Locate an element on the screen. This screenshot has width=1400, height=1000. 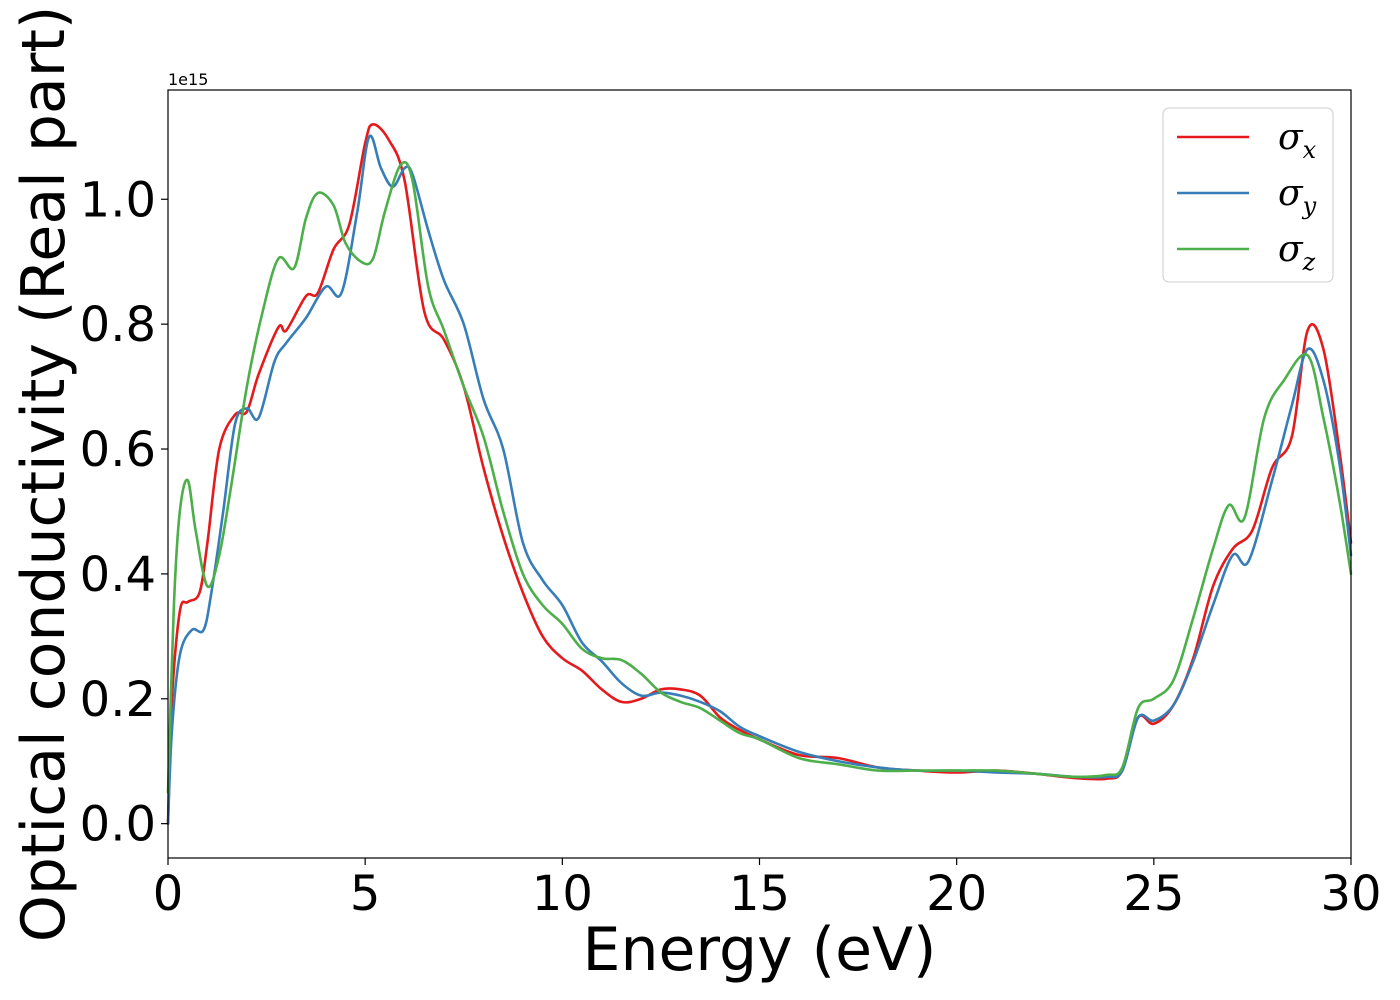
y-axis-ticks: 0.0 0.2 0.4 0.6 0.8 1.0 is located at coordinates (124, 512).